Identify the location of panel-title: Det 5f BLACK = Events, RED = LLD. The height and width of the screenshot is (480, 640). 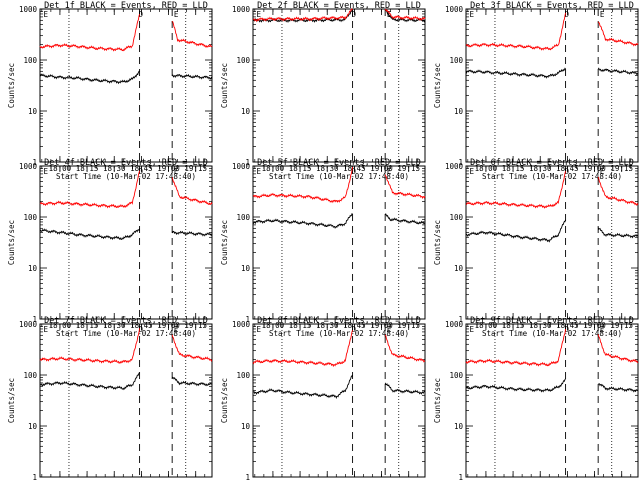
(339, 163).